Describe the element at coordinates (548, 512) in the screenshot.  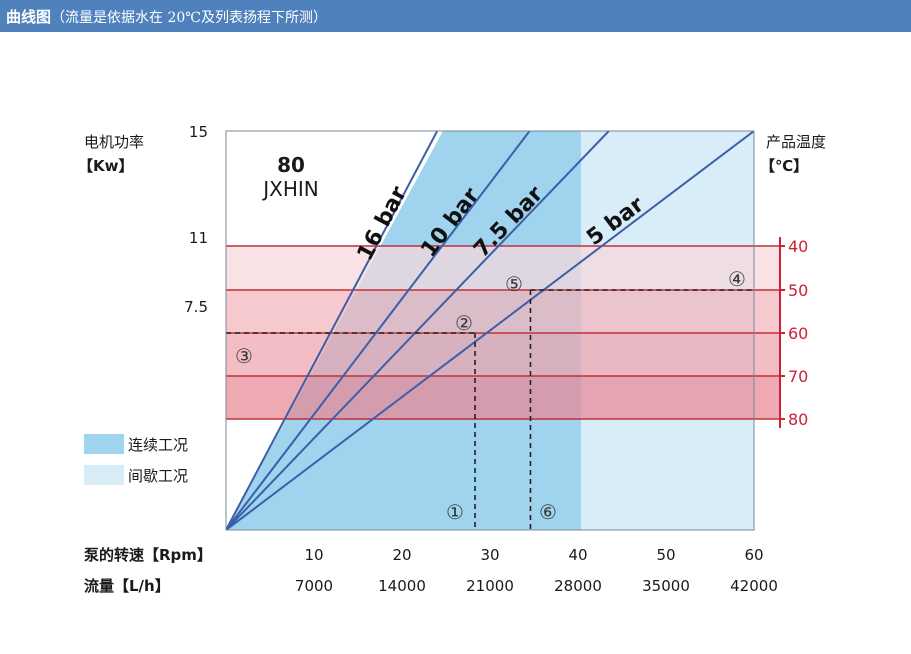
I see `annotation-marker: ⑥` at that location.